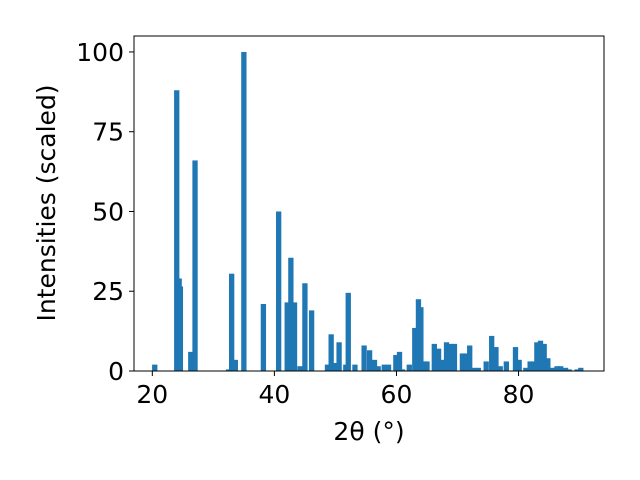  Describe the element at coordinates (108, 291) in the screenshot. I see `y-tick-label: 25` at that location.